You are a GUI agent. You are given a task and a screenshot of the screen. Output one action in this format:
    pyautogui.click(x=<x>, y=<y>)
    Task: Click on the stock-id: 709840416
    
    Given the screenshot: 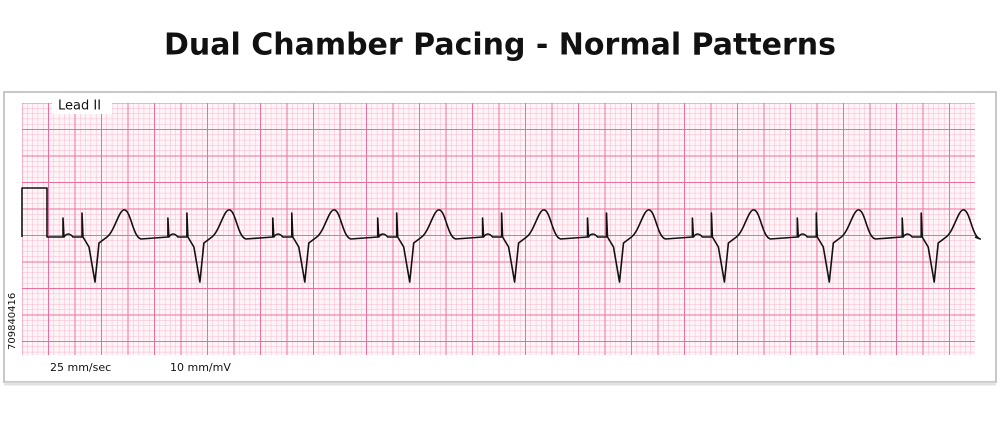 What is the action you would take?
    pyautogui.click(x=12, y=321)
    